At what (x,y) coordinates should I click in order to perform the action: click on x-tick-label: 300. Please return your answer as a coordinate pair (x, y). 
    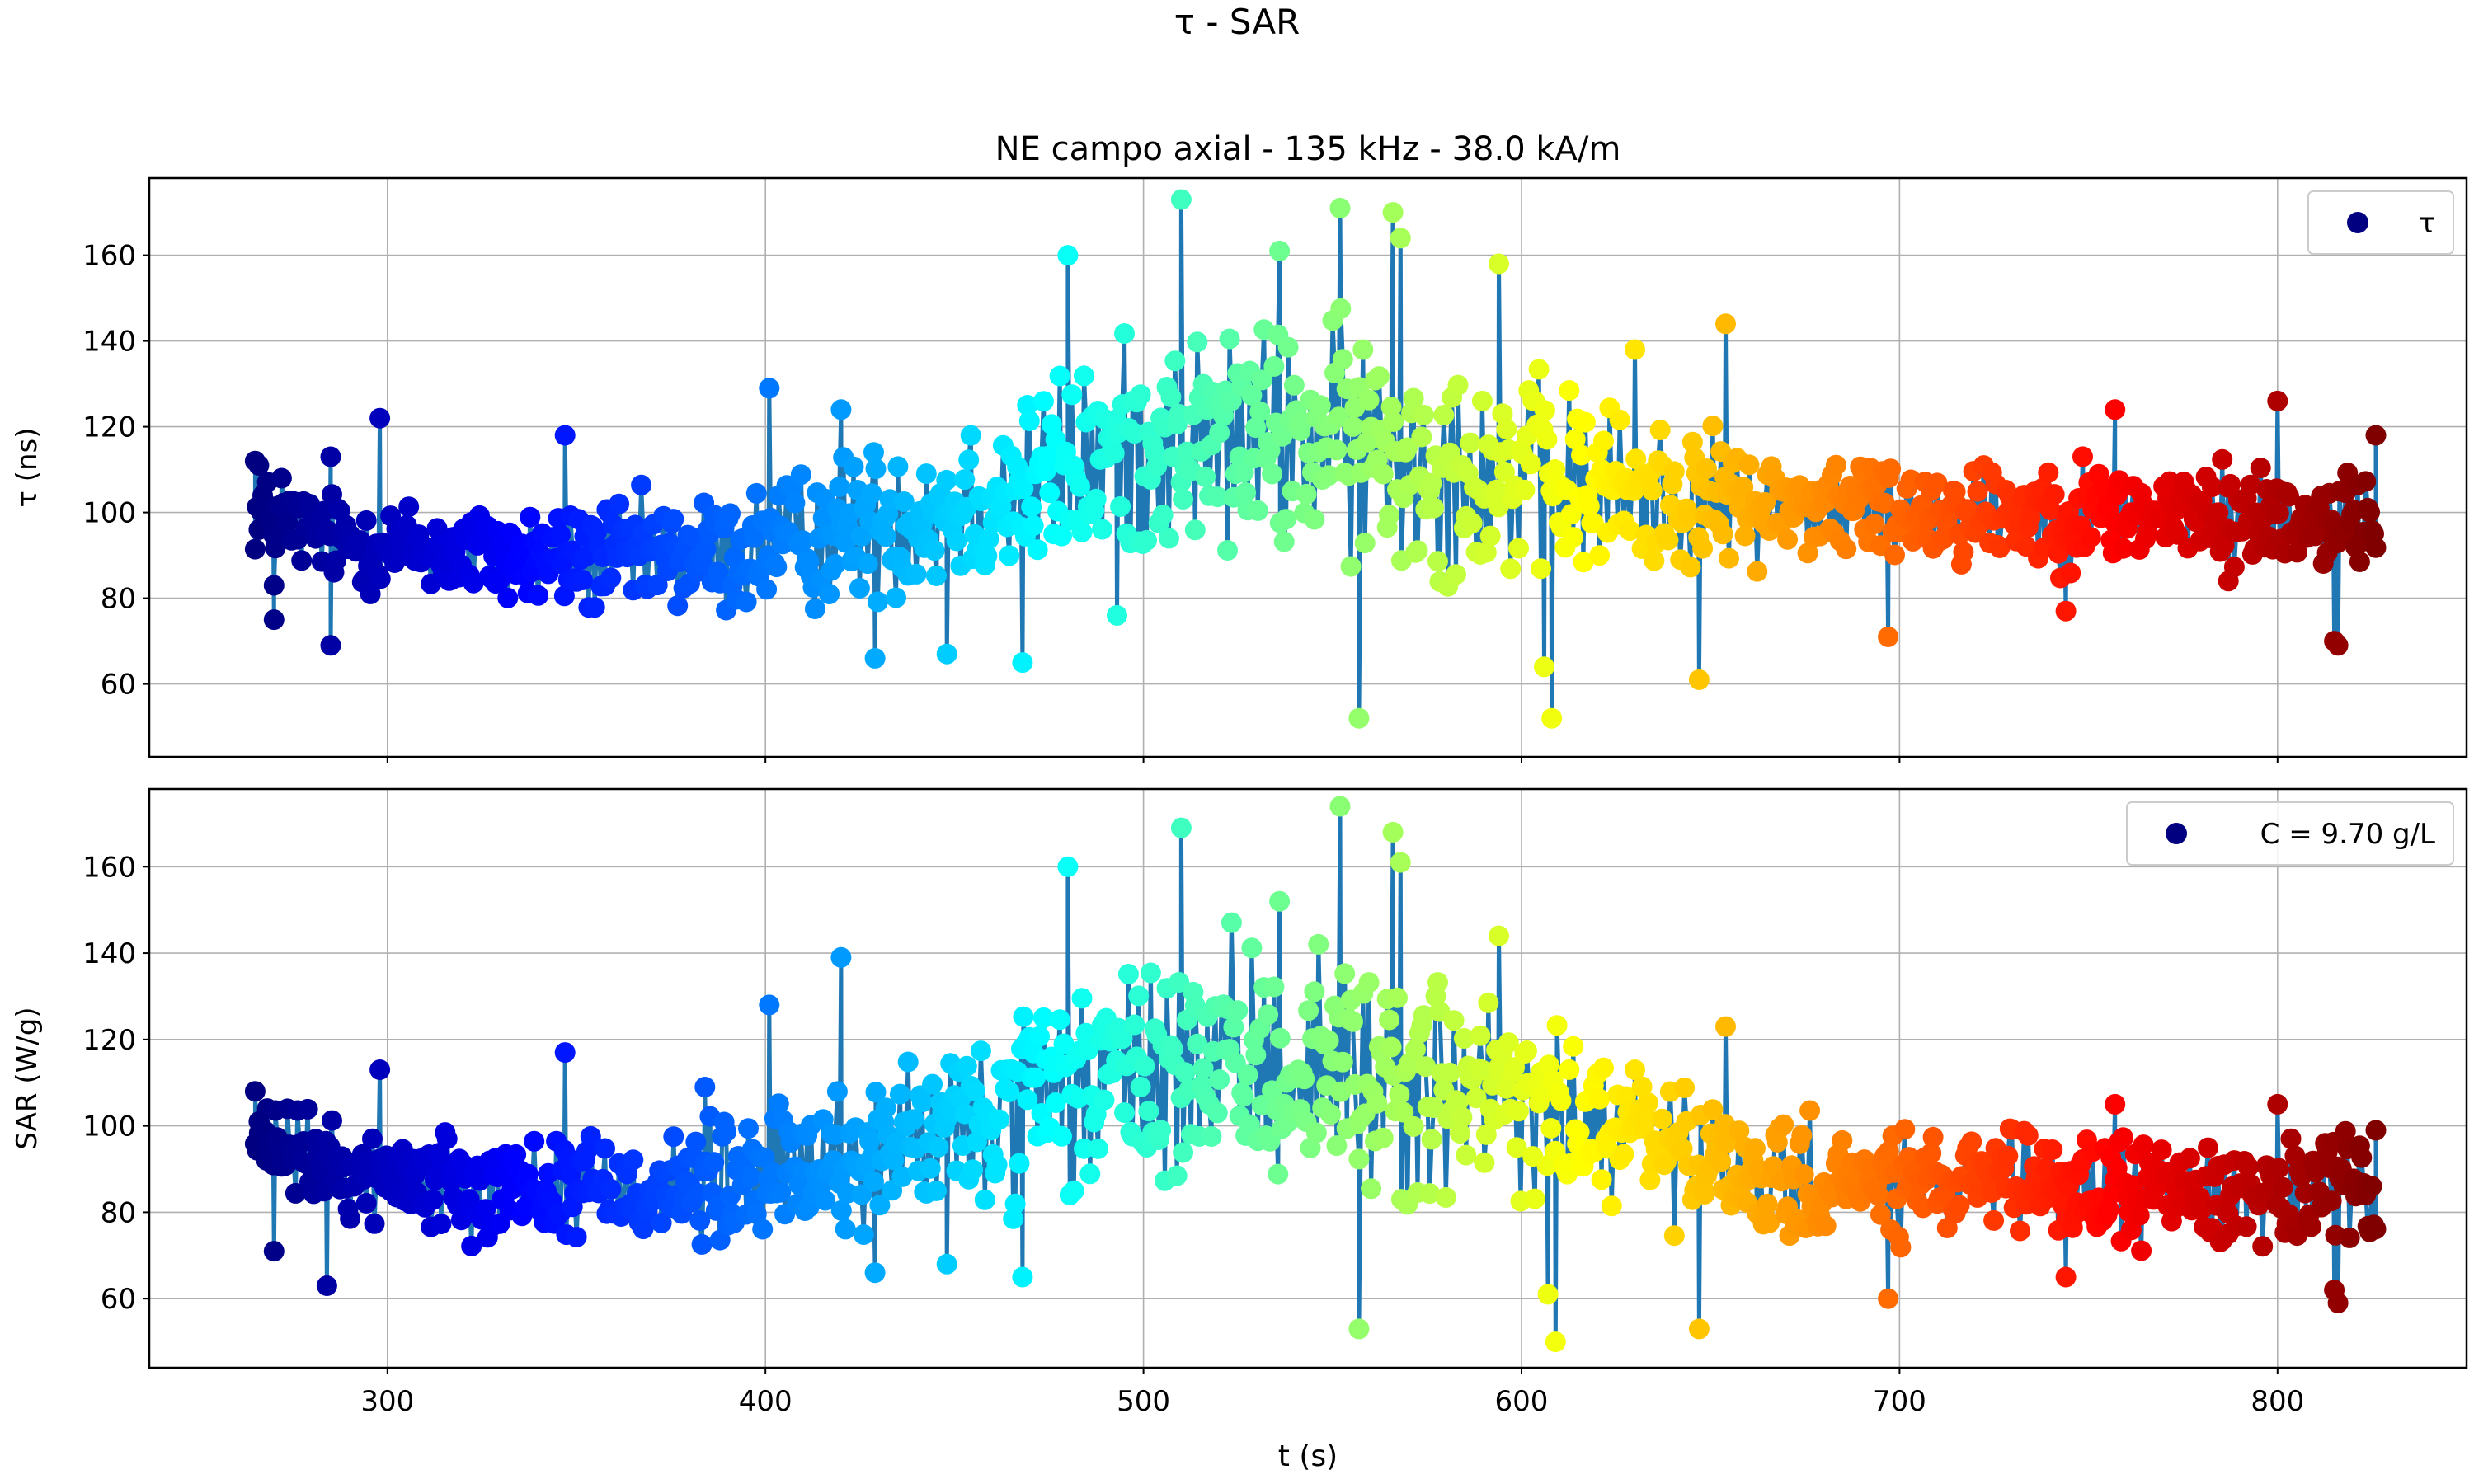
    Looking at the image, I should click on (387, 1401).